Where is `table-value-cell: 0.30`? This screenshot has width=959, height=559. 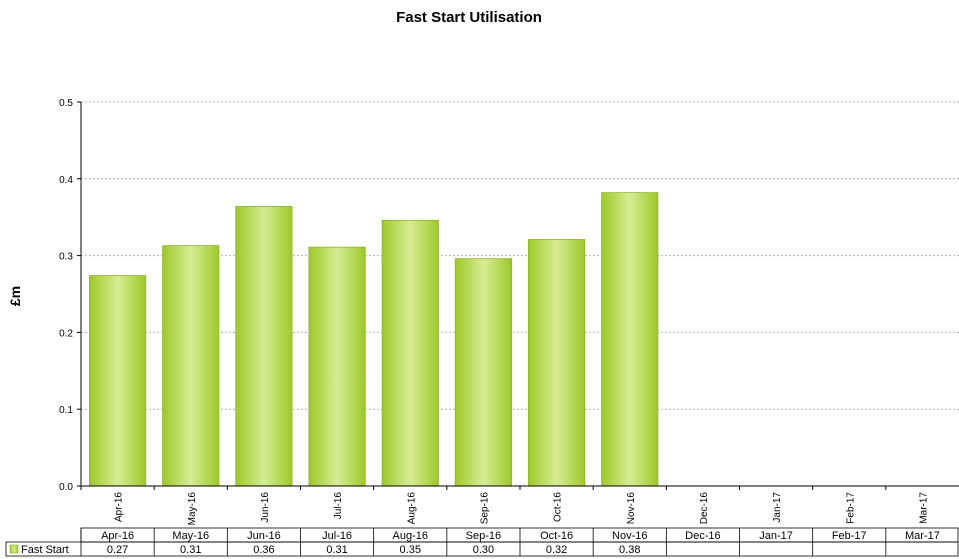 table-value-cell: 0.30 is located at coordinates (483, 550).